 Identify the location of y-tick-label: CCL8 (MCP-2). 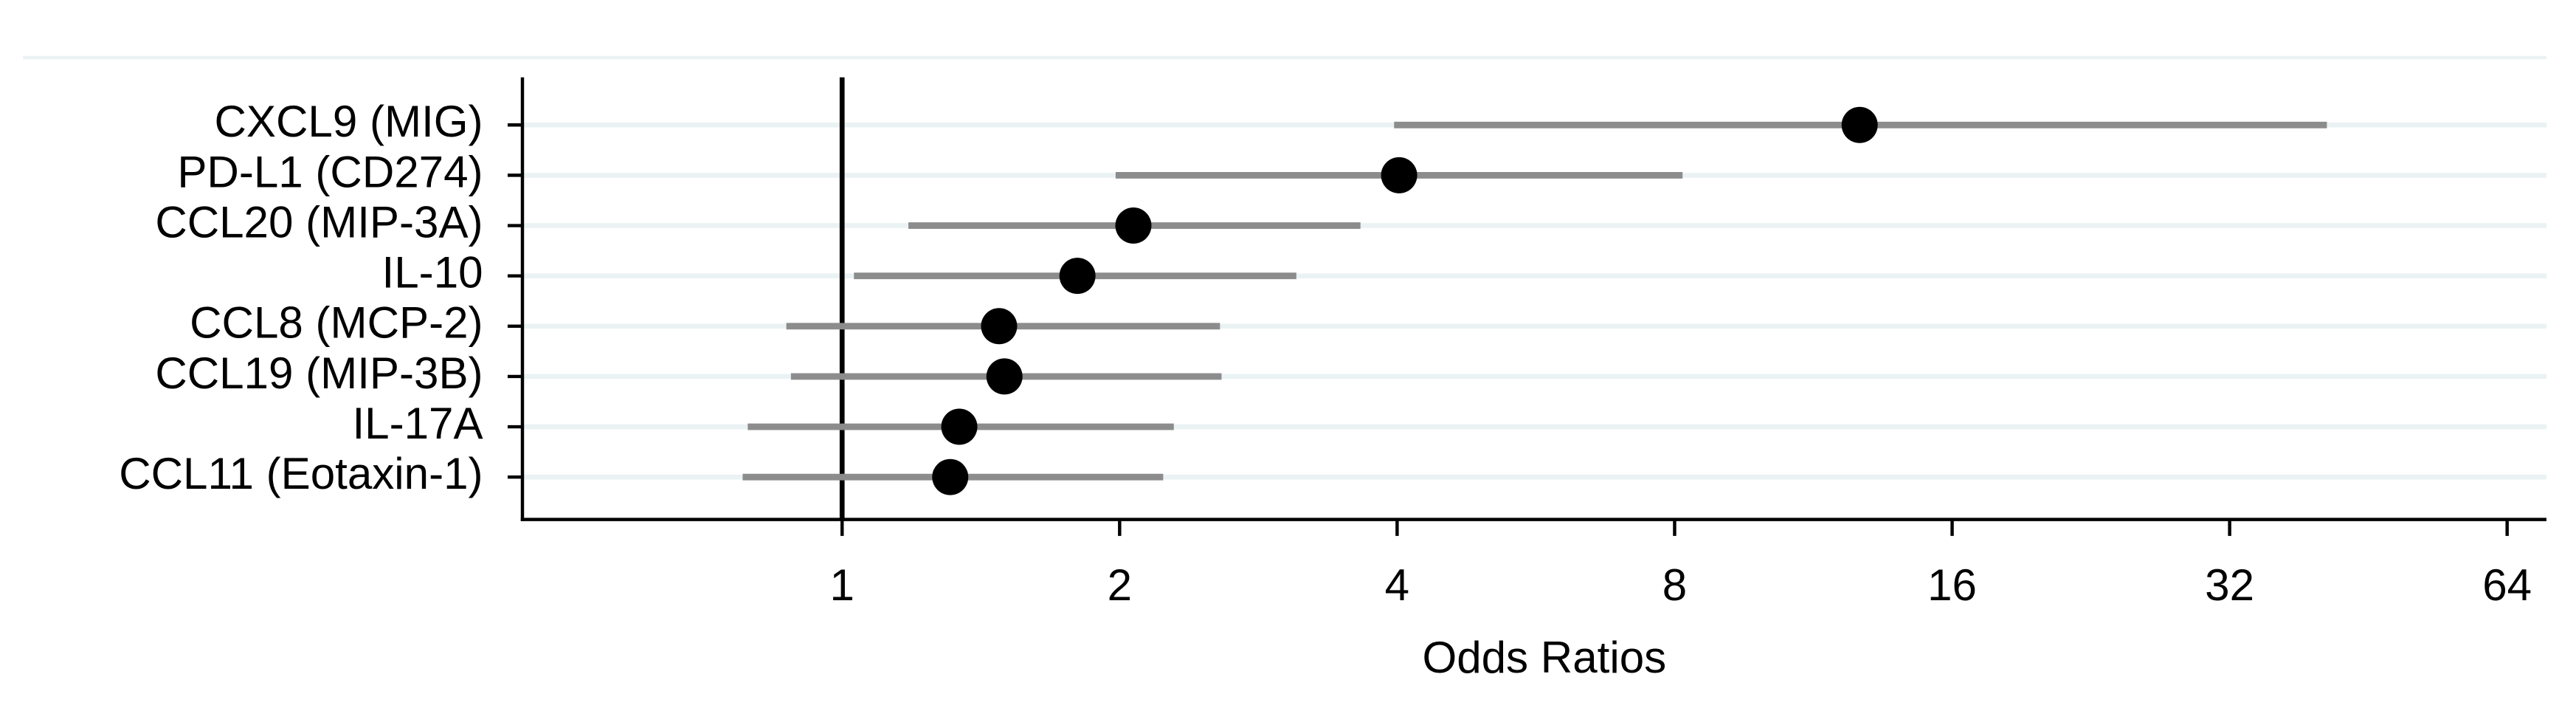
(336, 323).